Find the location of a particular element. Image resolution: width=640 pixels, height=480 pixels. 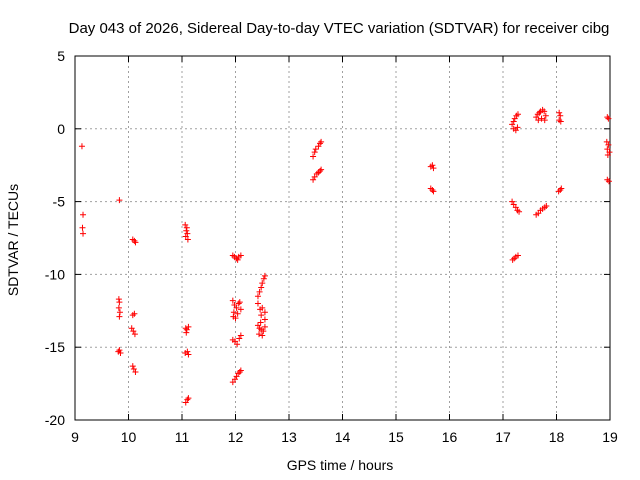

y-tick-label: -15 is located at coordinates (55, 347).